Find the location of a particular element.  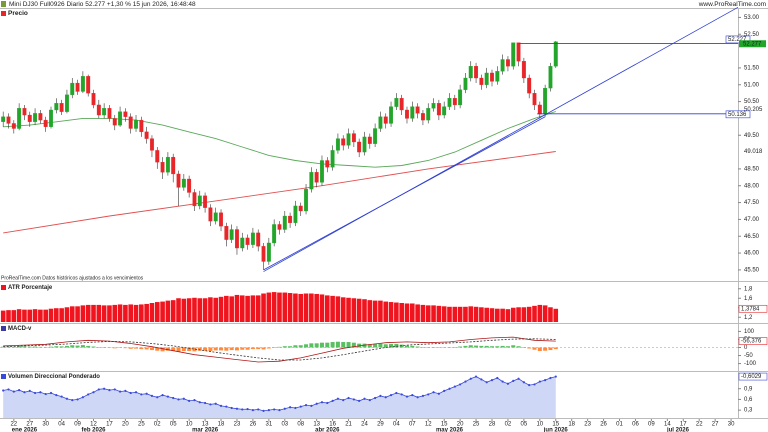

level-label: 52.227 is located at coordinates (737, 40).